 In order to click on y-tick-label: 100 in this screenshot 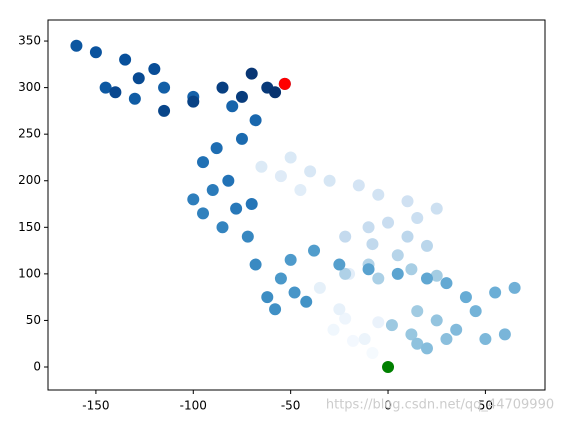, I will do `click(29, 273)`.